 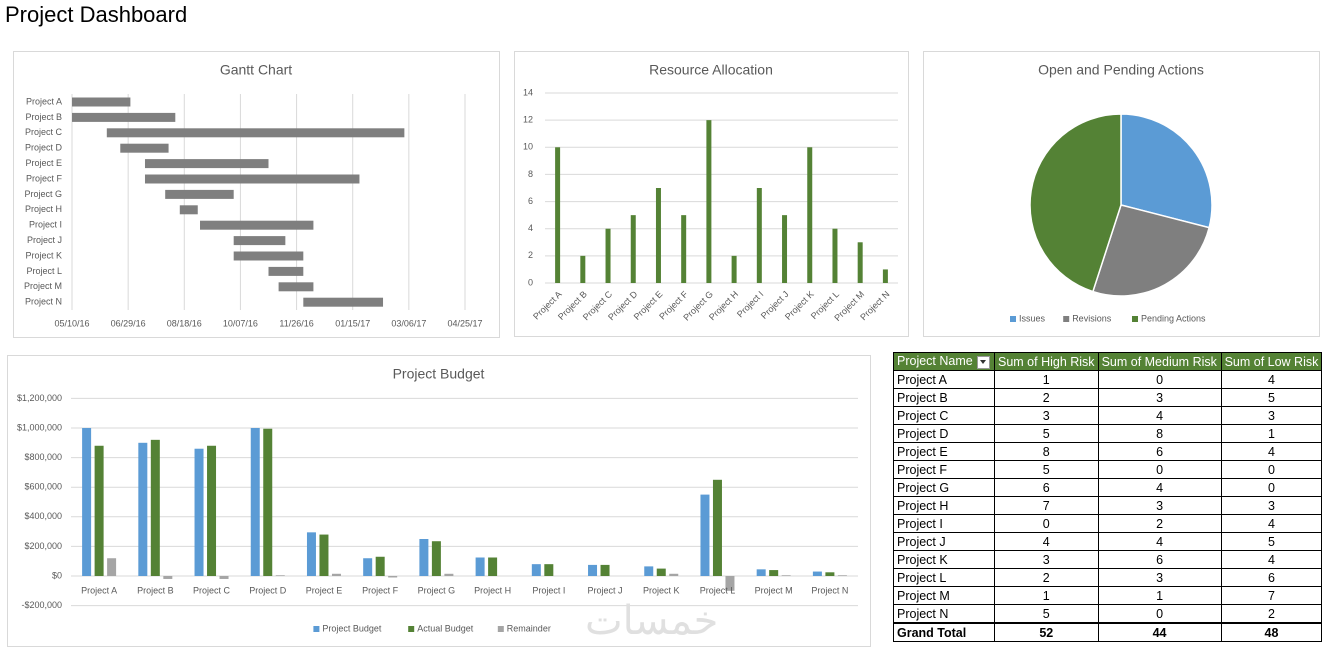 I want to click on table-cell: 44, so click(x=1159, y=632).